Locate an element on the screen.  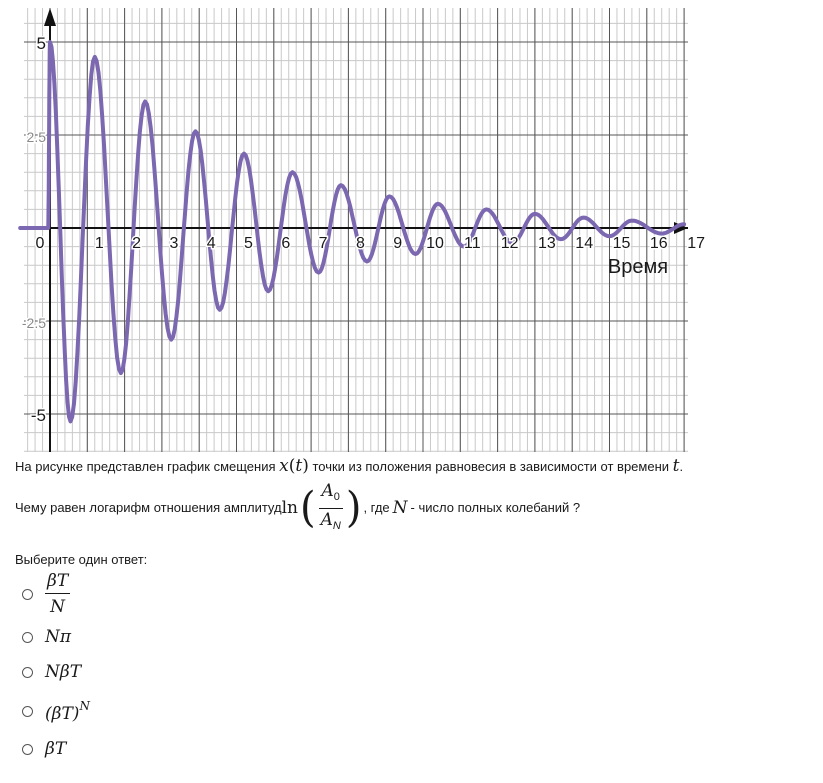
answer-option-4: (βT)N is located at coordinates (56, 711).